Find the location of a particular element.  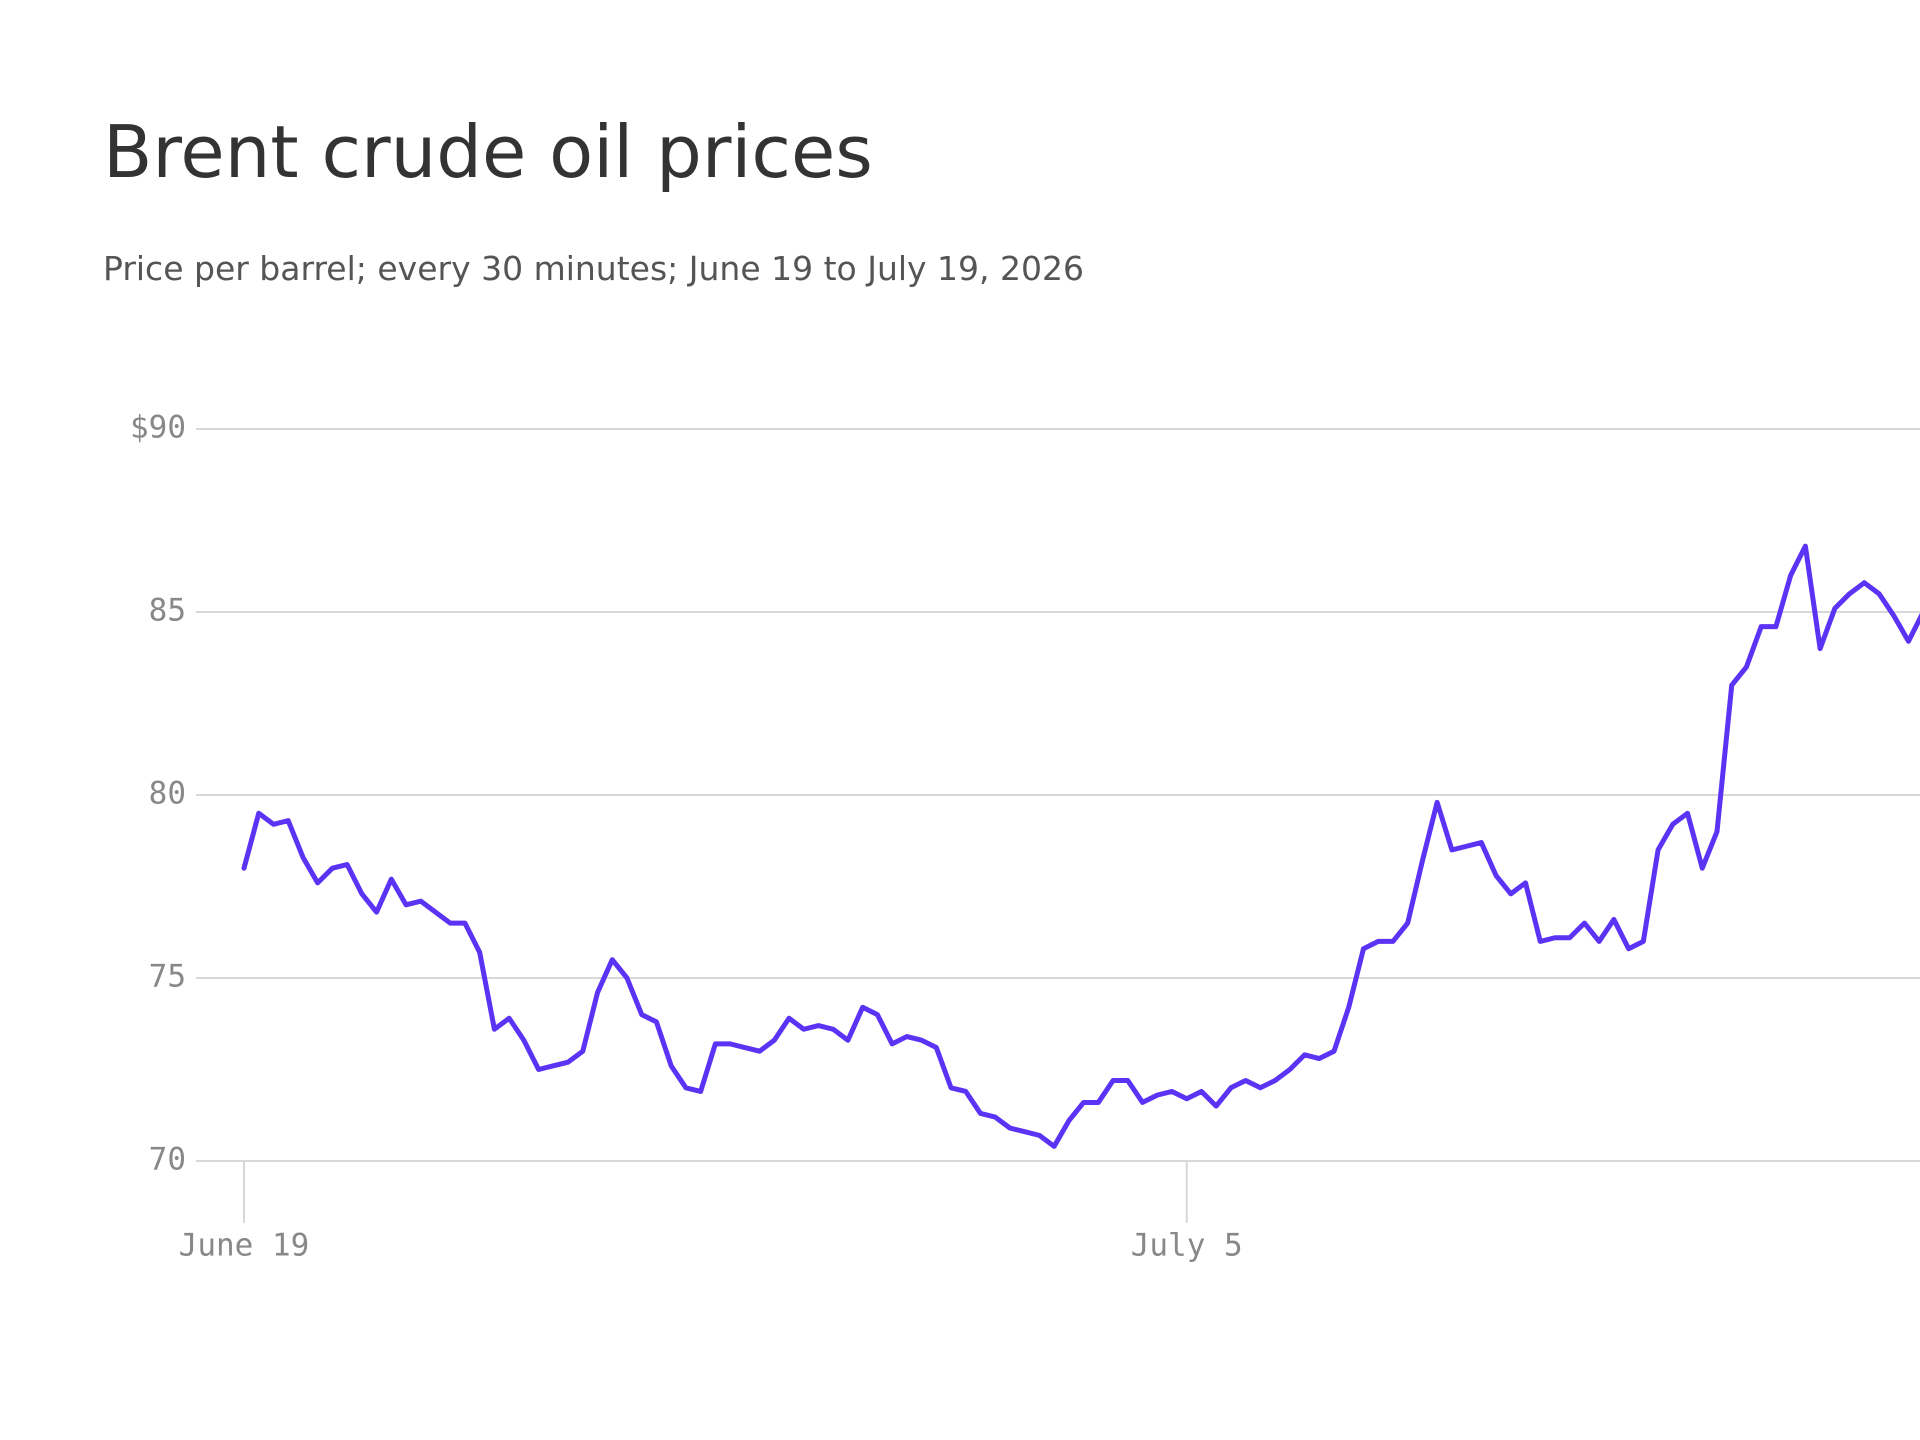

y-tick-label: 70 is located at coordinates (167, 1160).